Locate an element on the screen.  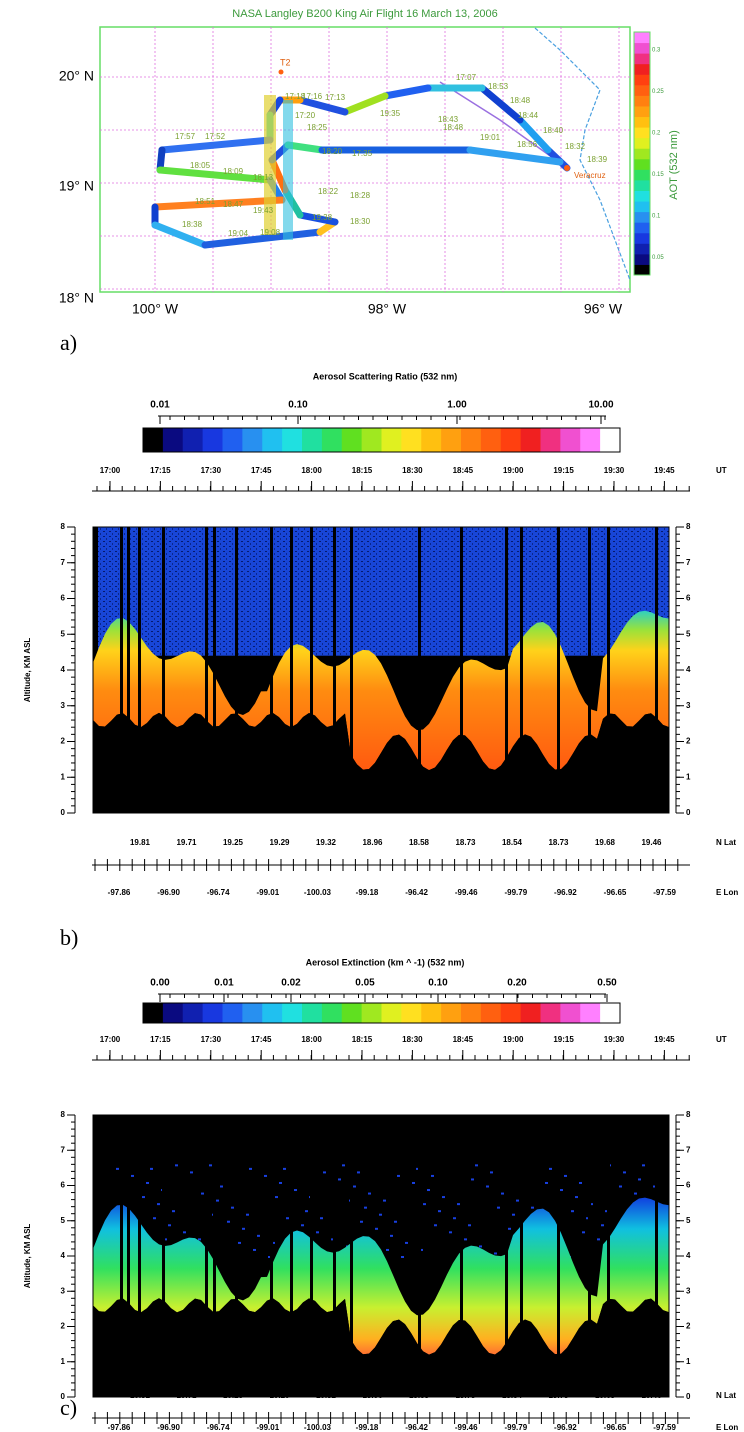
colorbar-tick-label: 0.15 is located at coordinates (658, 175).